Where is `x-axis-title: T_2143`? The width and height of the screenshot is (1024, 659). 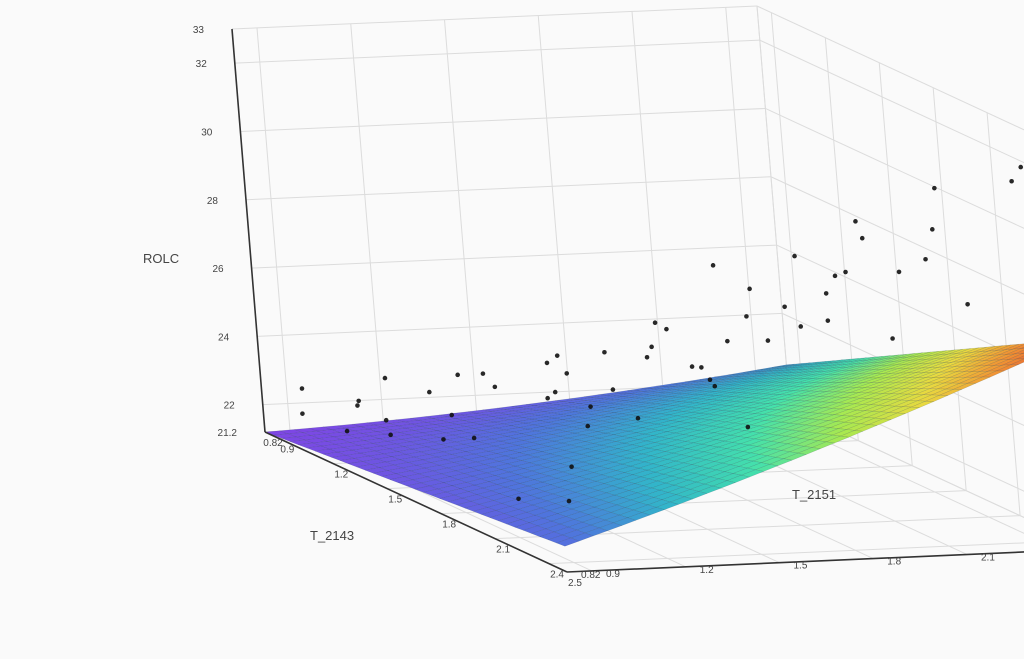
x-axis-title: T_2143 is located at coordinates (332, 535).